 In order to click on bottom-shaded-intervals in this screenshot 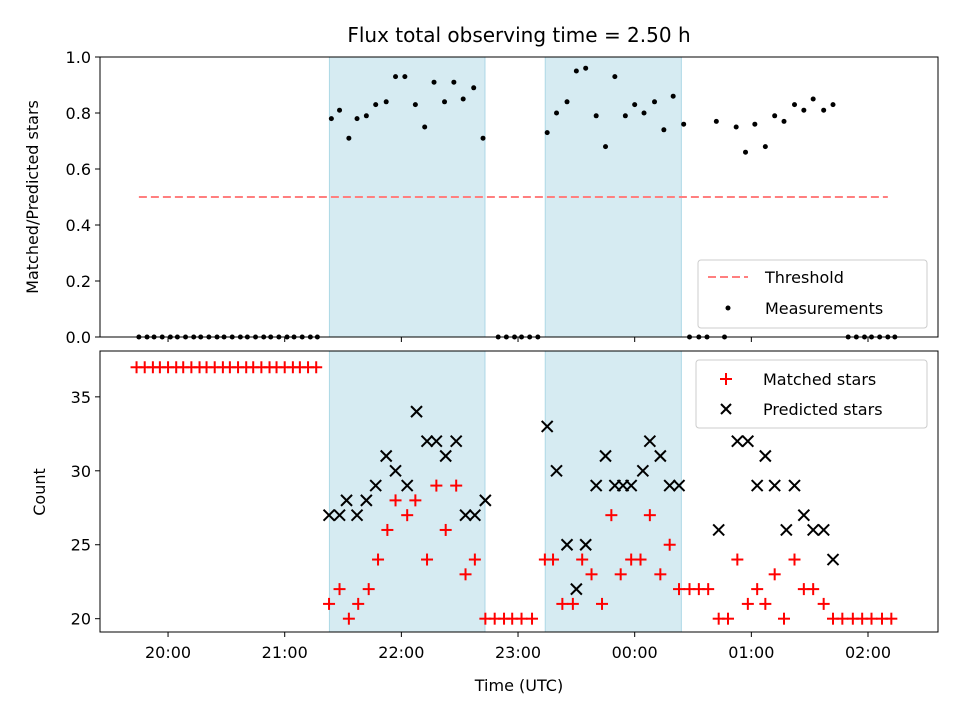, I will do `click(505, 491)`.